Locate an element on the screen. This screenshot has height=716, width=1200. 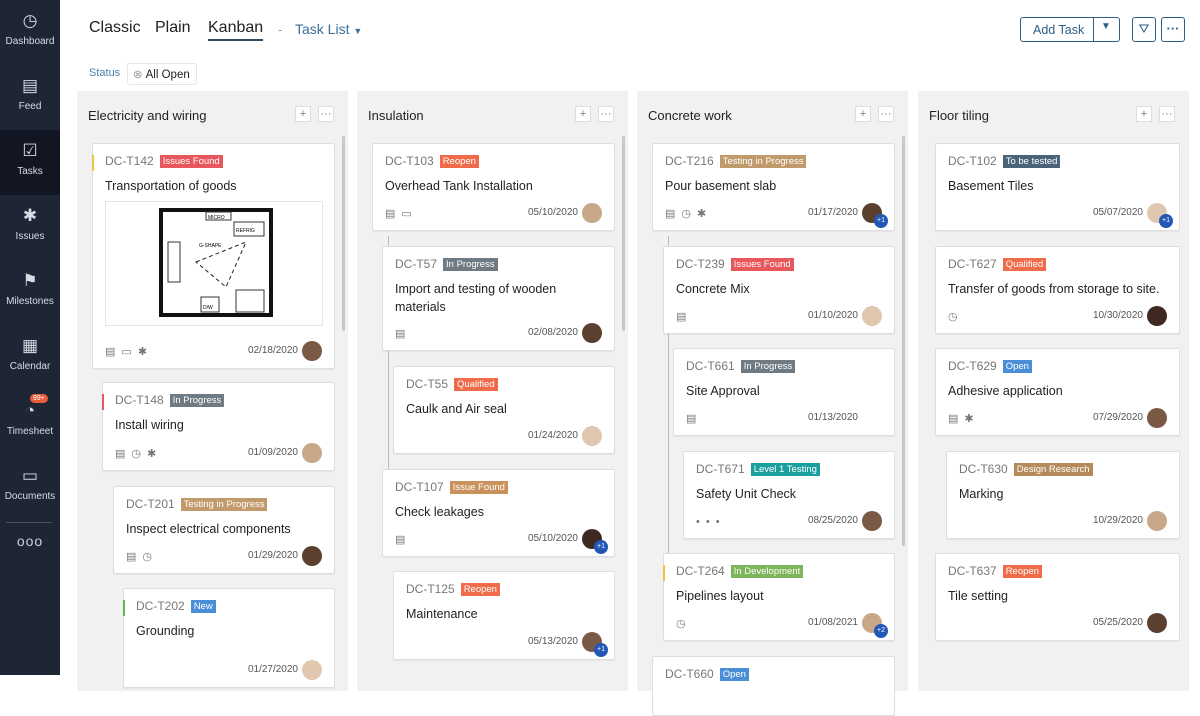
task-id: DC-T629 is located at coordinates (972, 366).